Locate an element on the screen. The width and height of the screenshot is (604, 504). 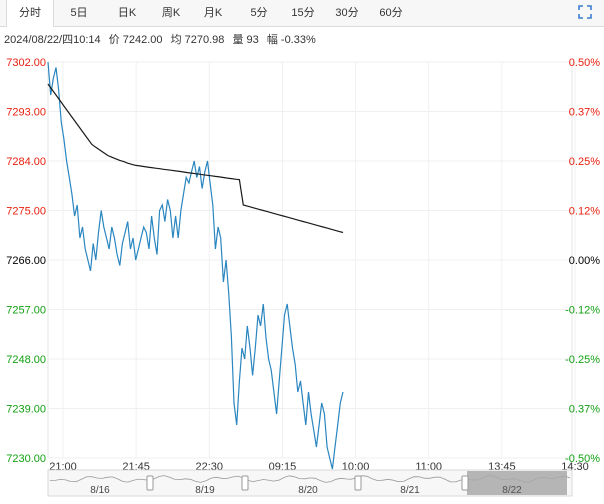
tab-5: 5分 is located at coordinates (259, 13).